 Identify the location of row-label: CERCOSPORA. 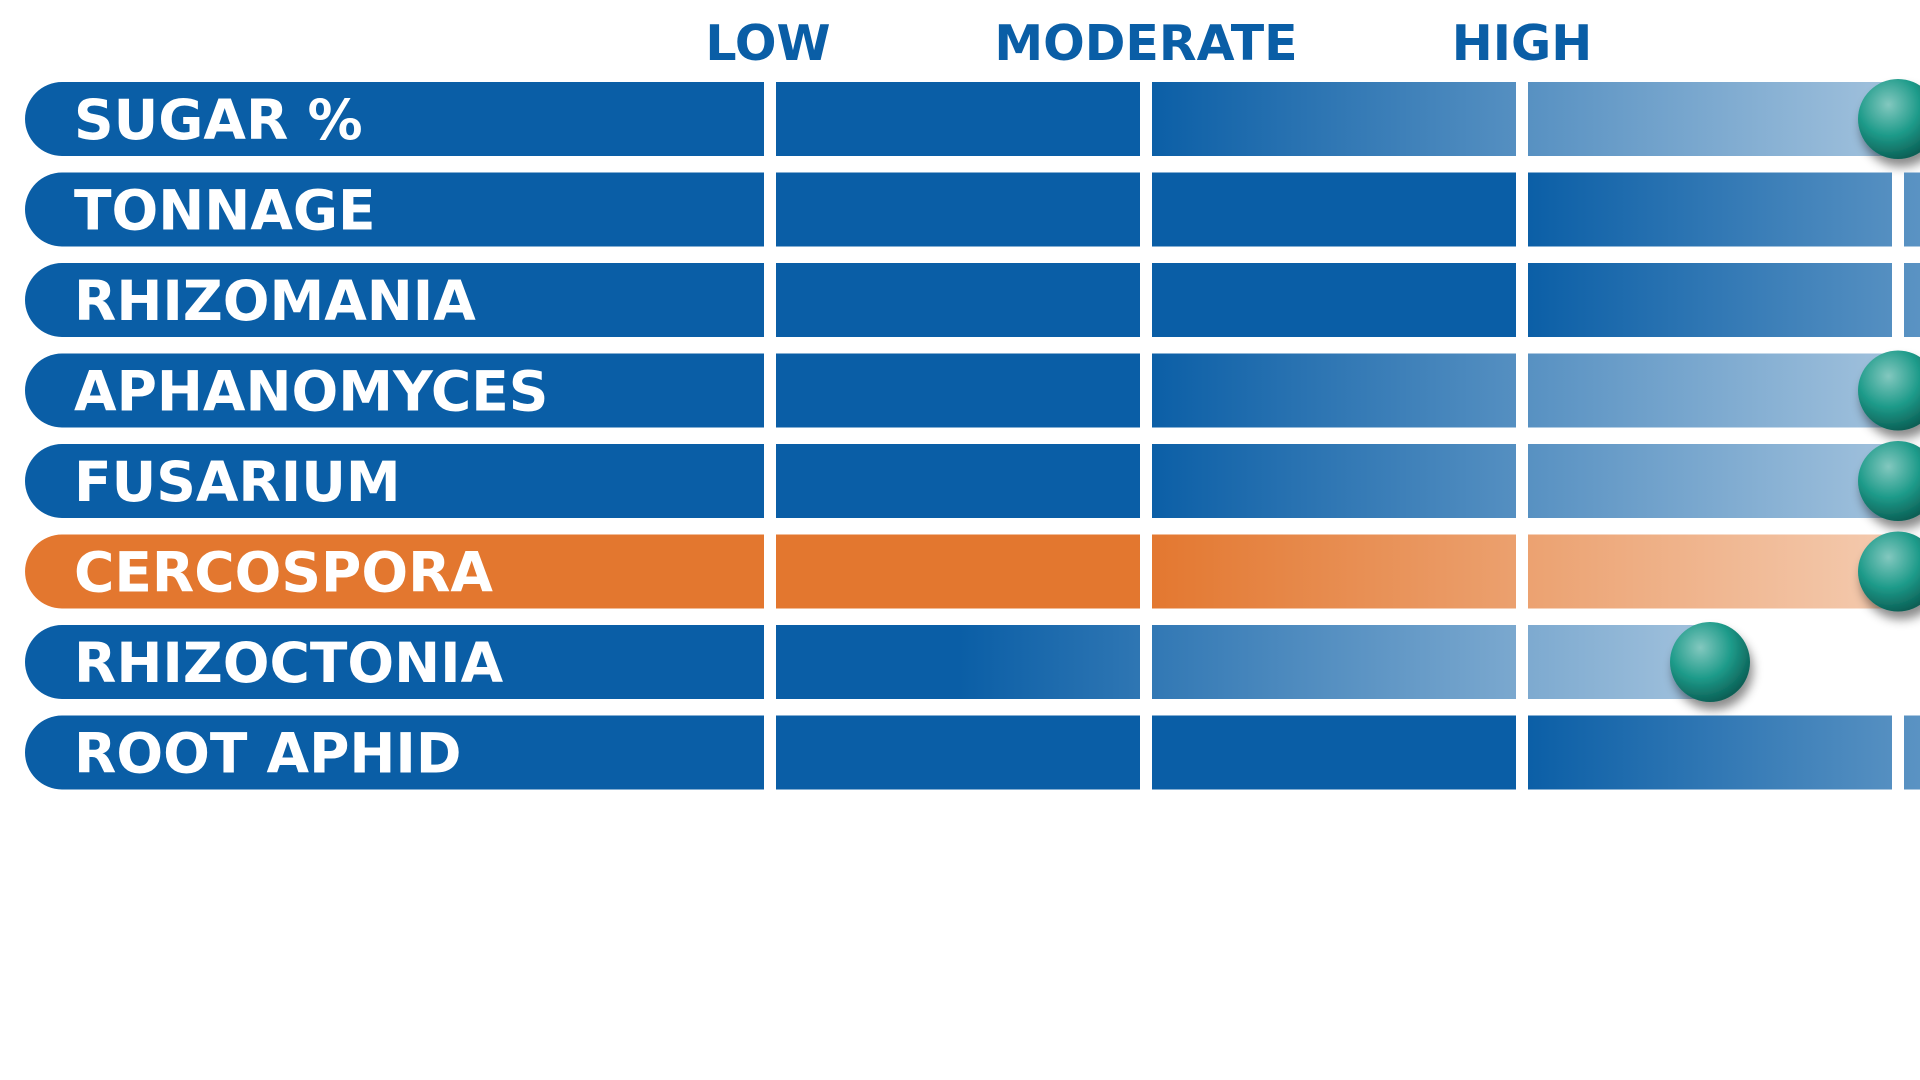
(283, 573).